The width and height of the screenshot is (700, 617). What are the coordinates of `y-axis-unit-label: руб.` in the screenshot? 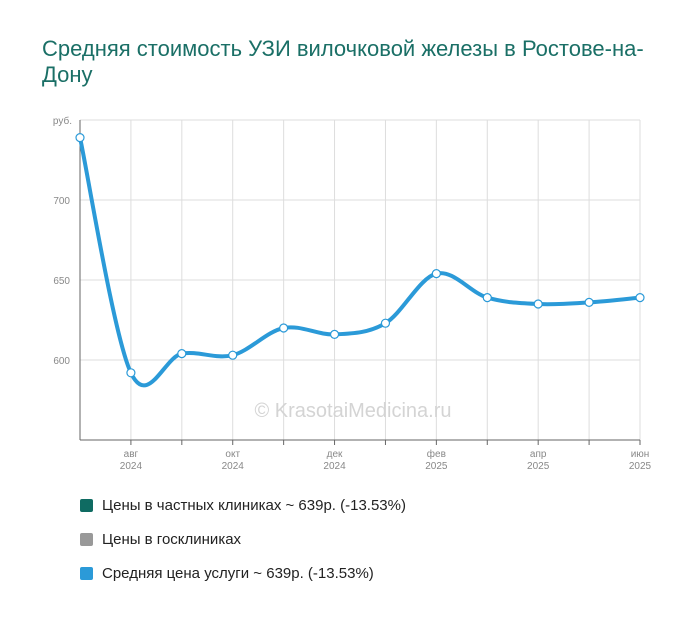 It's located at (62, 121).